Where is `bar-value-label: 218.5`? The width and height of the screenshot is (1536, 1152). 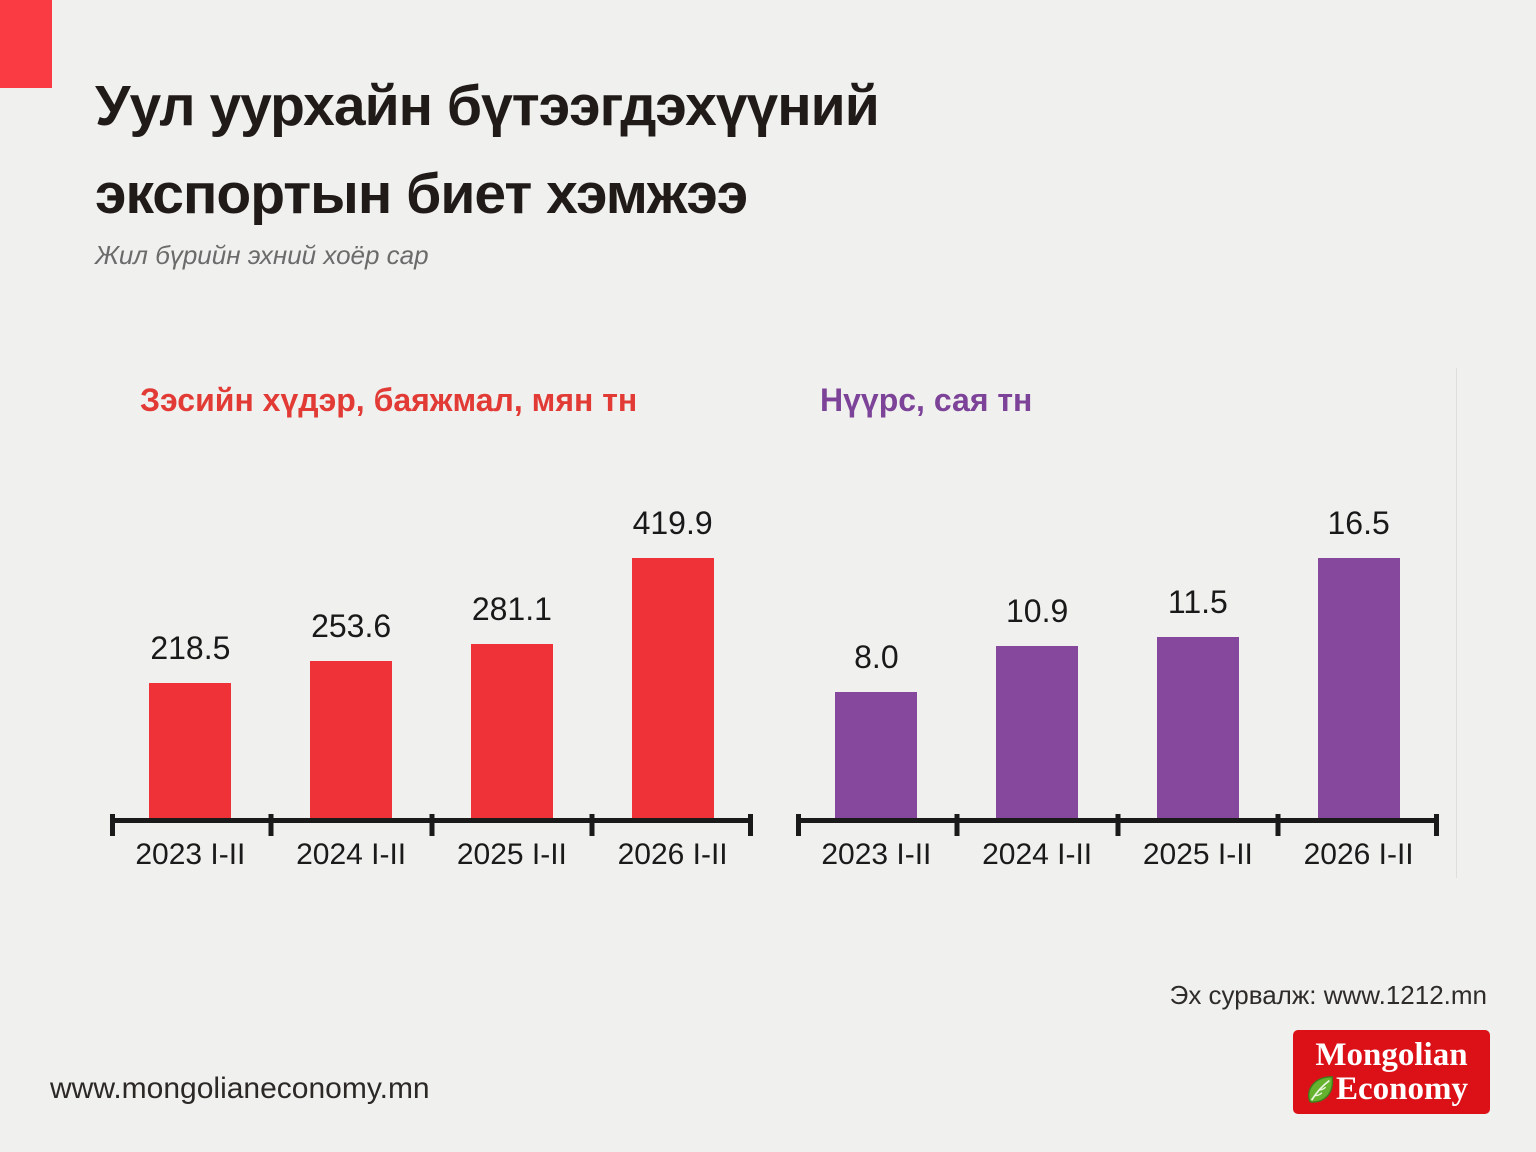 bar-value-label: 218.5 is located at coordinates (190, 648).